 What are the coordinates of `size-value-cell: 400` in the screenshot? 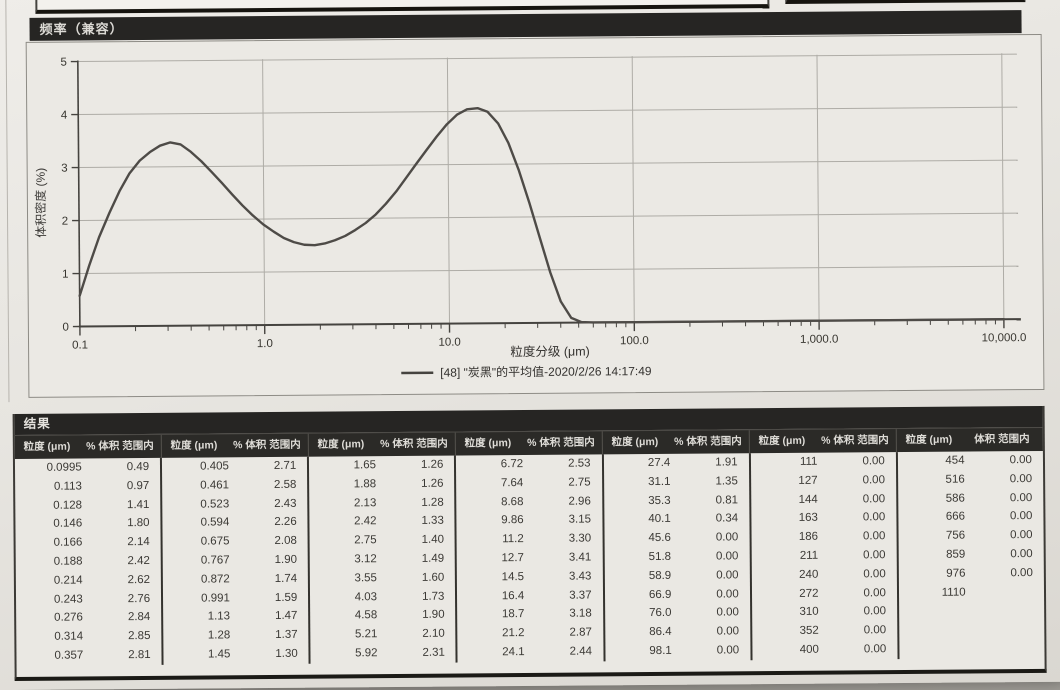 It's located at (809, 649).